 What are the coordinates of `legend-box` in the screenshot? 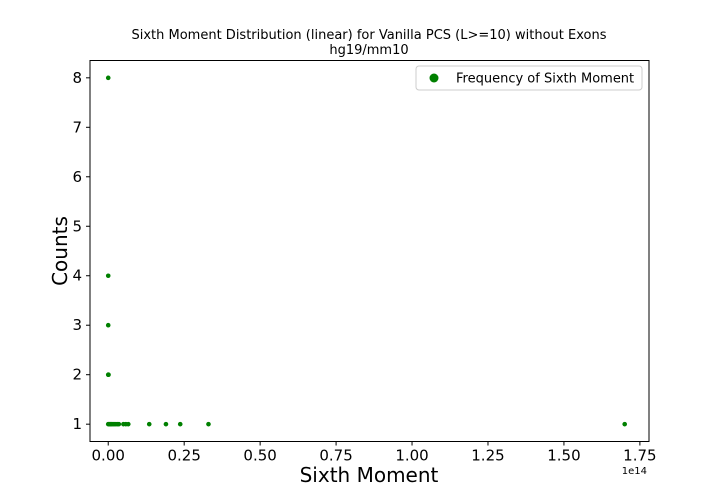 It's located at (529, 78).